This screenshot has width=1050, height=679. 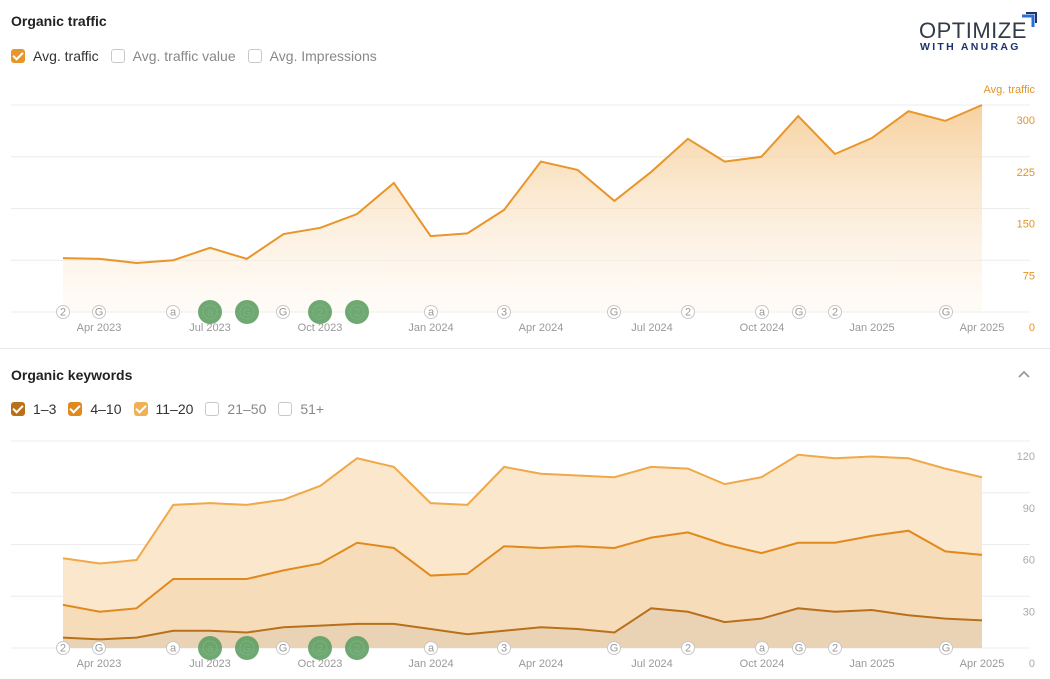 What do you see at coordinates (106, 409) in the screenshot?
I see `legend-label: 4–10` at bounding box center [106, 409].